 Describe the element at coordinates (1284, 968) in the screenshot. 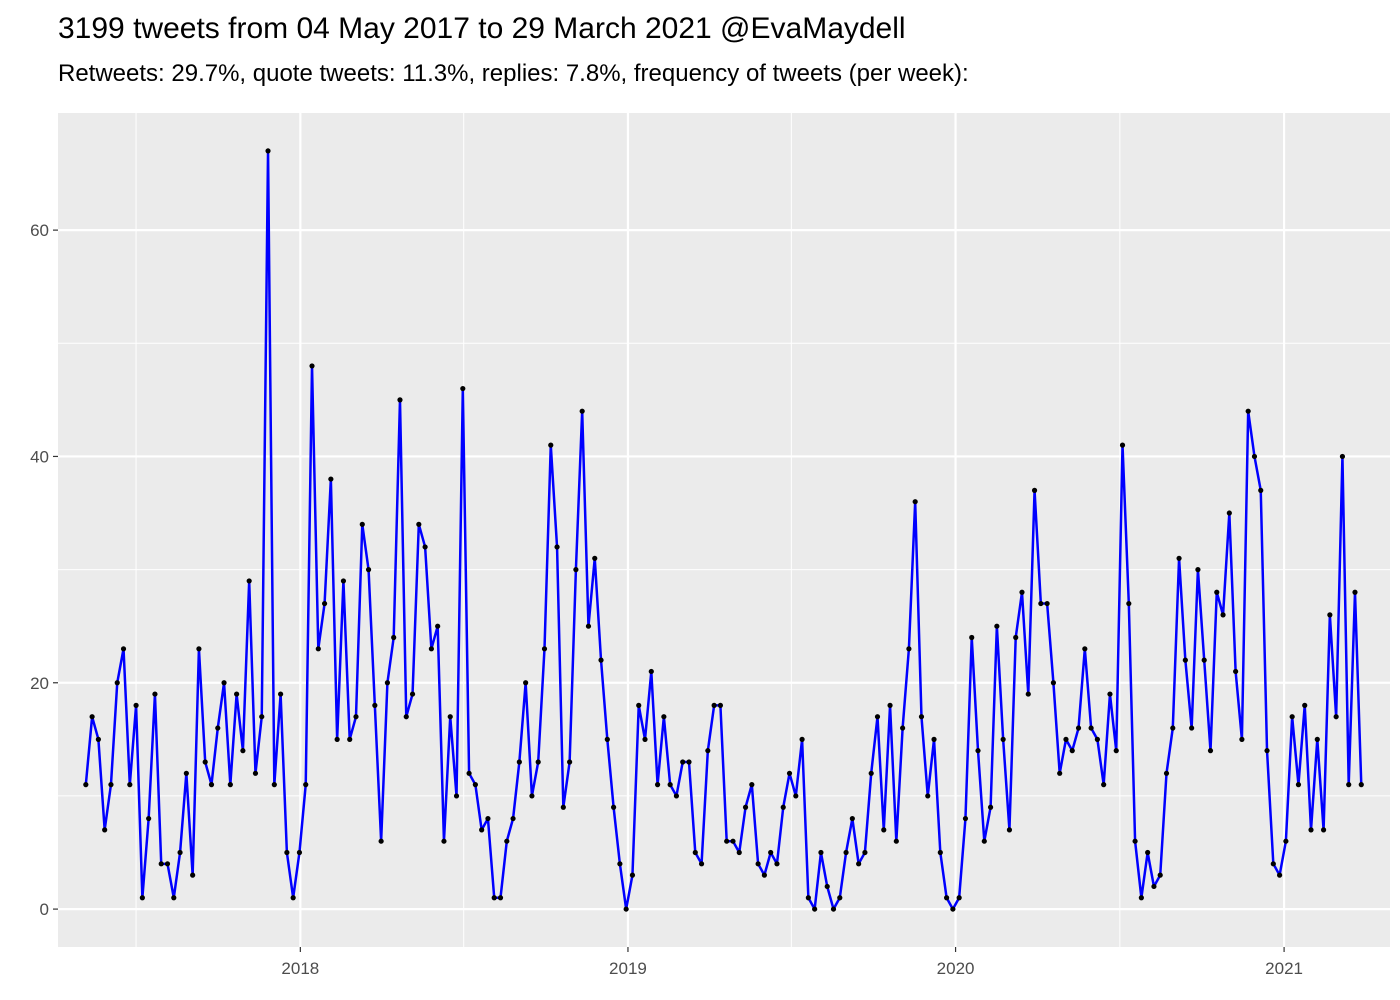

I see `x-tick-label: 2021` at that location.